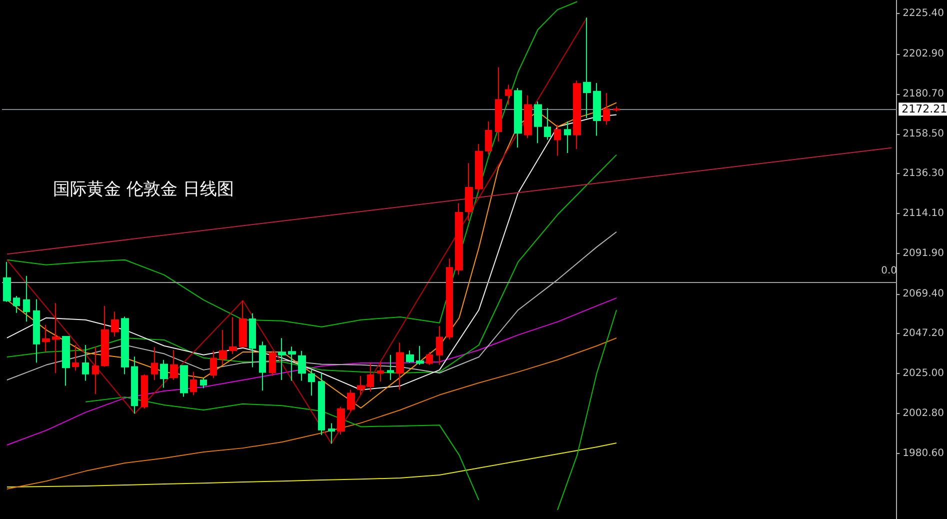  Describe the element at coordinates (924, 109) in the screenshot. I see `ref-line-label: 2172.21` at that location.